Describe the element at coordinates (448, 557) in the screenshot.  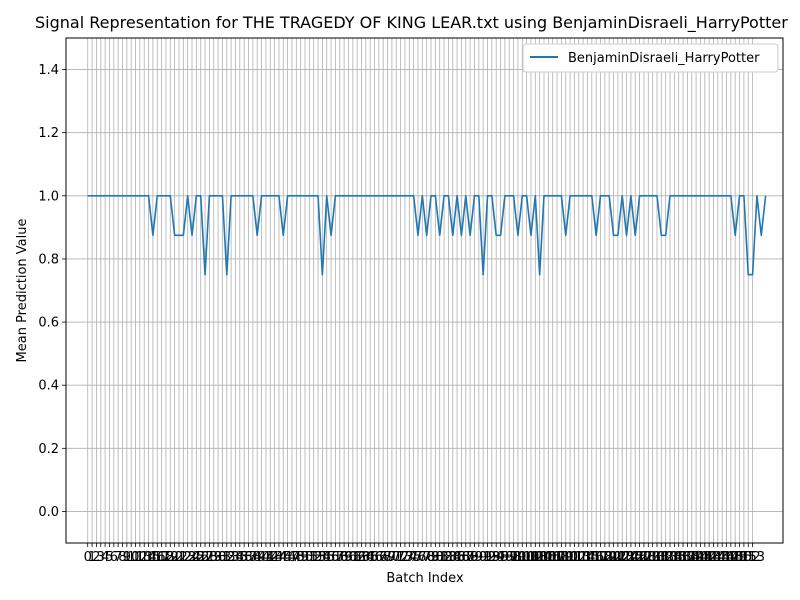
I see `x-tick-label: 83` at that location.